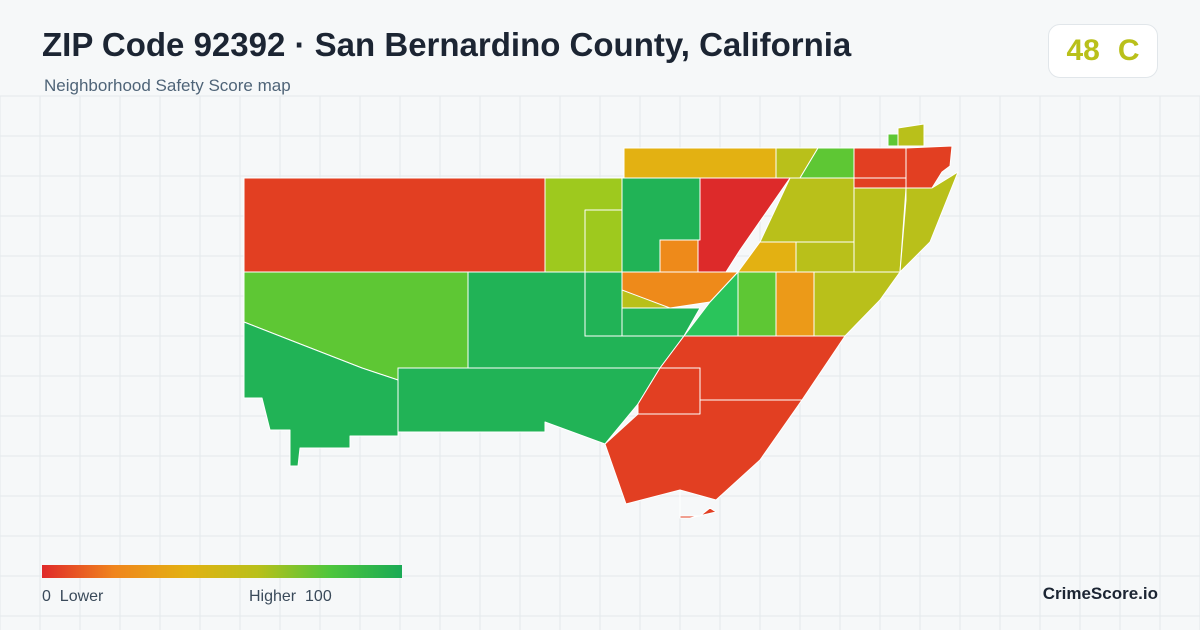 The width and height of the screenshot is (1200, 630). Describe the element at coordinates (1083, 50) in the screenshot. I see `score-value: 48` at that location.